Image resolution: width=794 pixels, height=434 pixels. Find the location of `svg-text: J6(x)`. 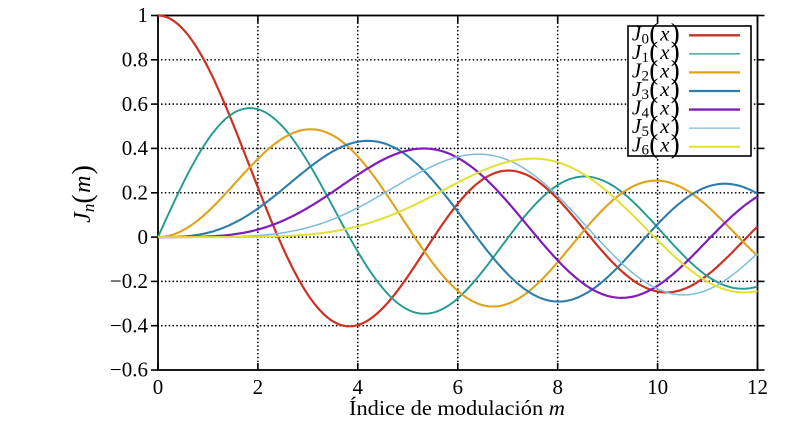

svg-text: J6(x) is located at coordinates (656, 144).